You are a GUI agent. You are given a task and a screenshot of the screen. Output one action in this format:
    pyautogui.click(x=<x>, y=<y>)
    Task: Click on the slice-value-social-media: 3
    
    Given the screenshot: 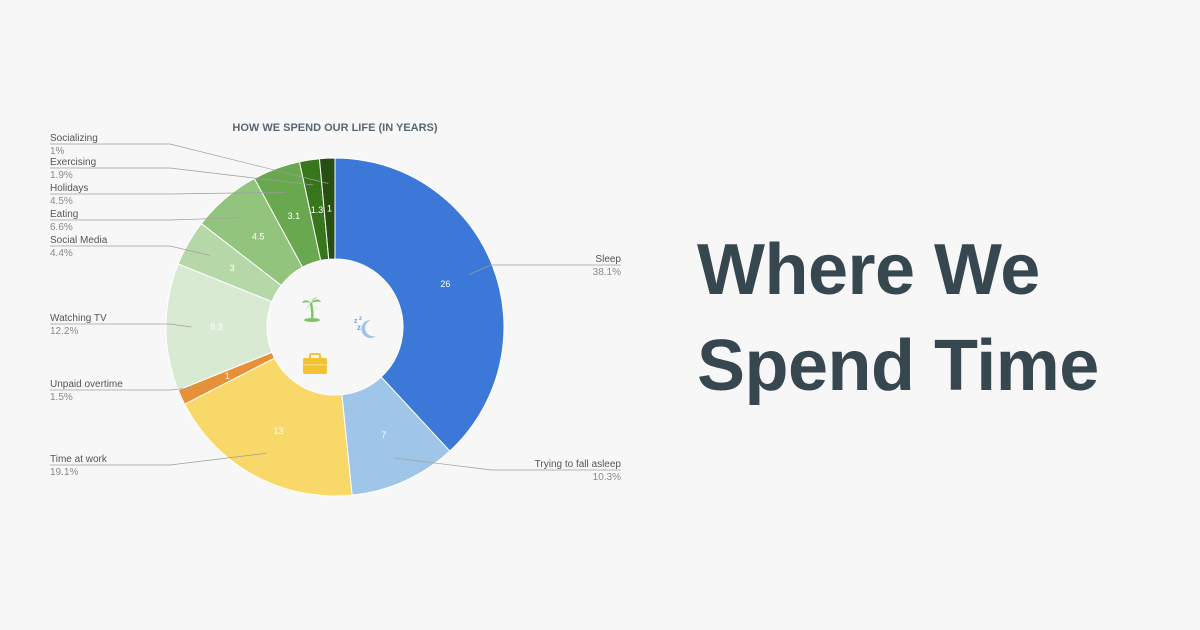 What is the action you would take?
    pyautogui.click(x=232, y=268)
    